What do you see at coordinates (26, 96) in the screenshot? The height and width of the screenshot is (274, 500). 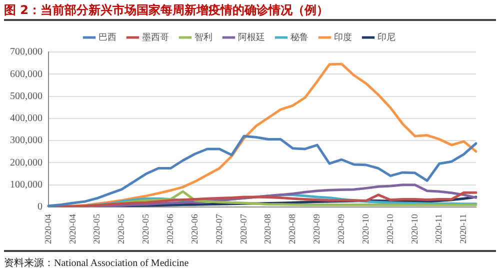 I see `y-tick-label: 500,000` at bounding box center [26, 96].